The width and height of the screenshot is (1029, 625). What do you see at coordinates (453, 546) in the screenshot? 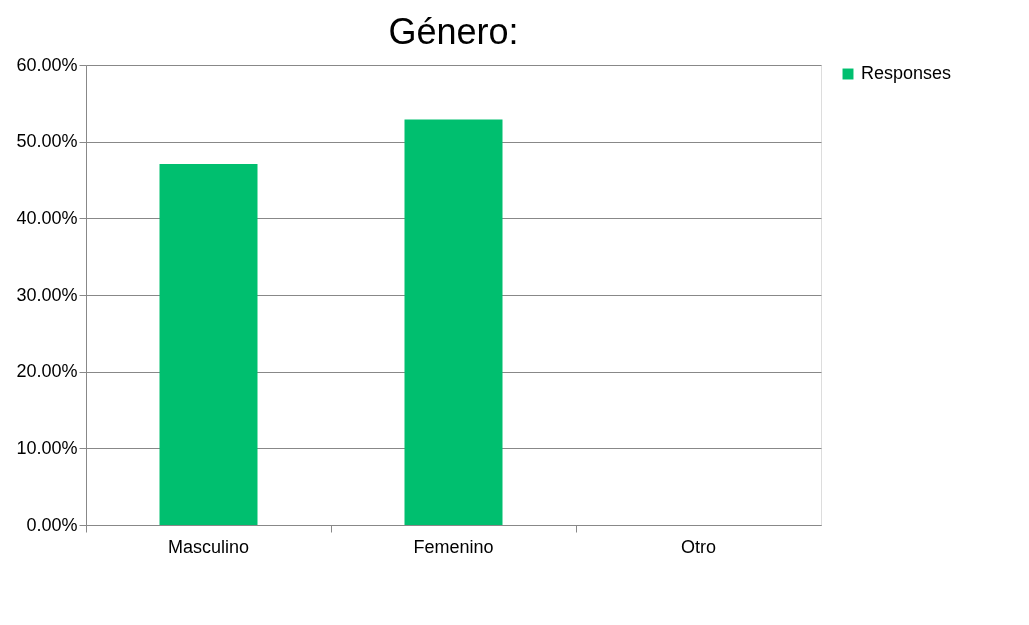
I see `x-tick-label: Femenino` at bounding box center [453, 546].